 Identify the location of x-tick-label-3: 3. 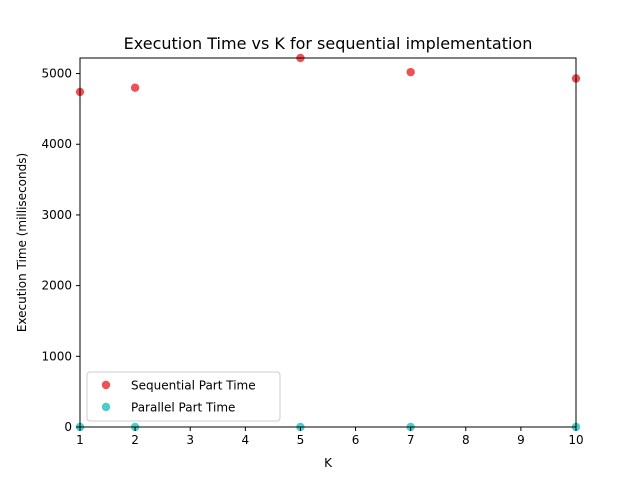
(190, 440).